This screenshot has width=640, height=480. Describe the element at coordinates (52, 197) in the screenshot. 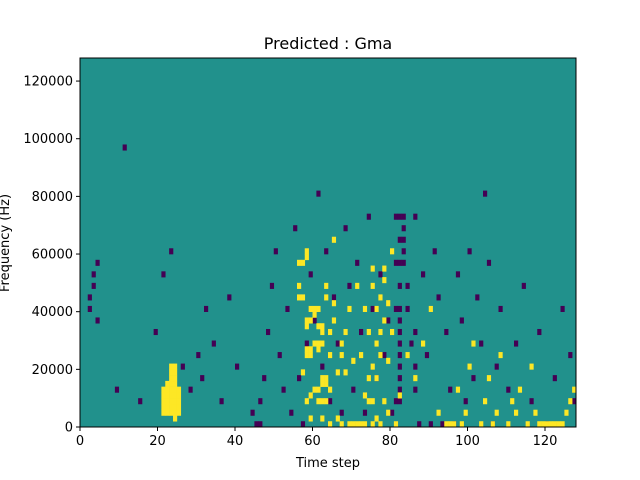

I see `y-tick-label: 80000` at that location.